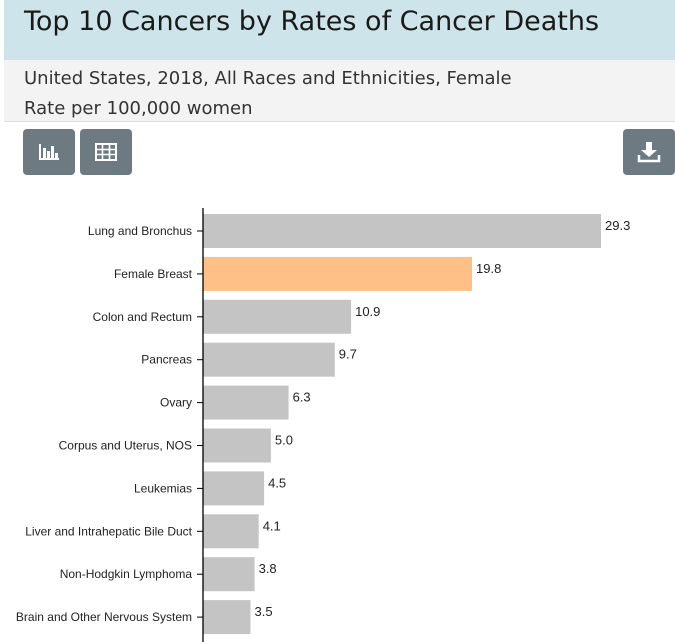 The image size is (675, 642). I want to click on category-label-8: Non-Hodgkin Lymphoma, so click(126, 574).